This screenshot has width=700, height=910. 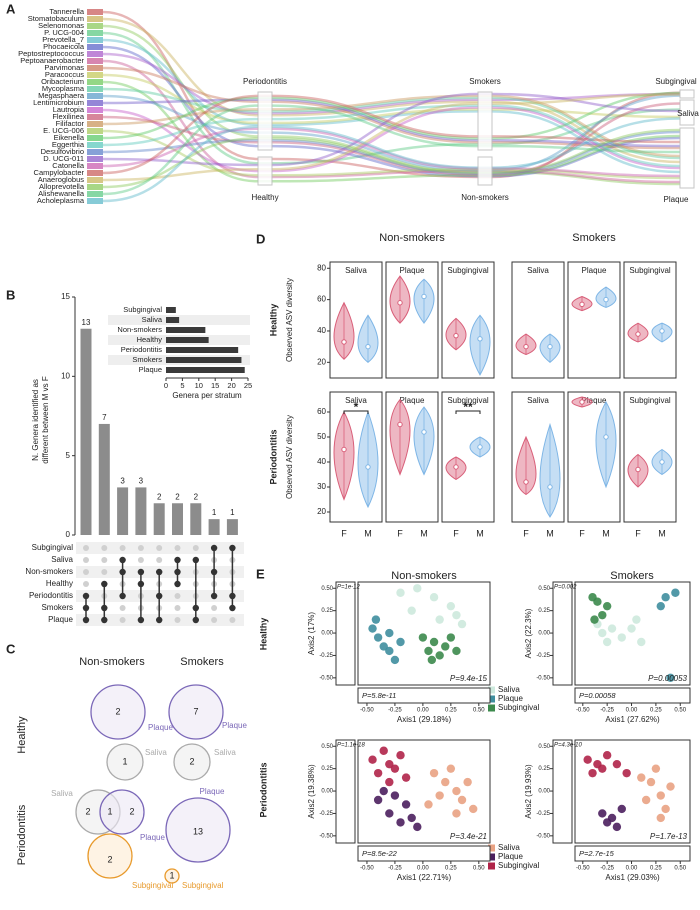 I want to click on y-tick-label: -0.25, so click(x=326, y=656).